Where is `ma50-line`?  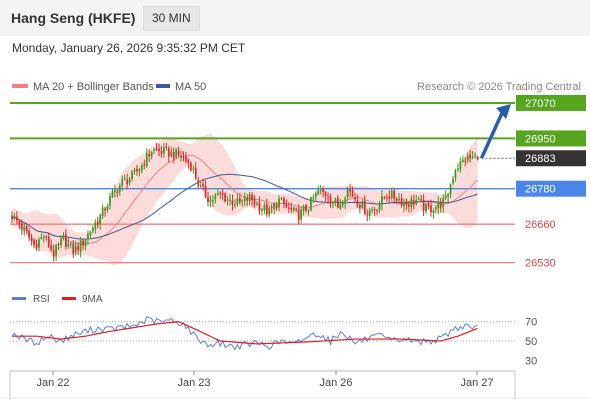
ma50-line is located at coordinates (244, 206).